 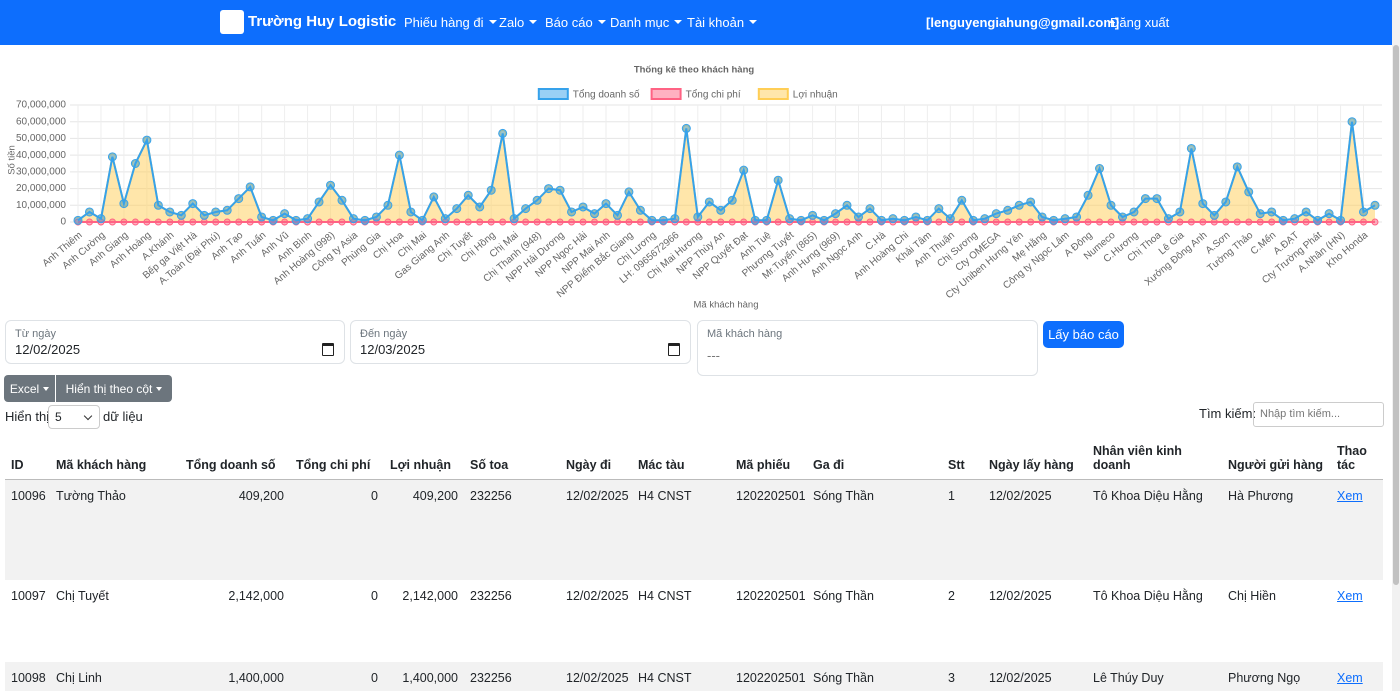 I want to click on x-tick-label: C.Mến, so click(x=1263, y=243).